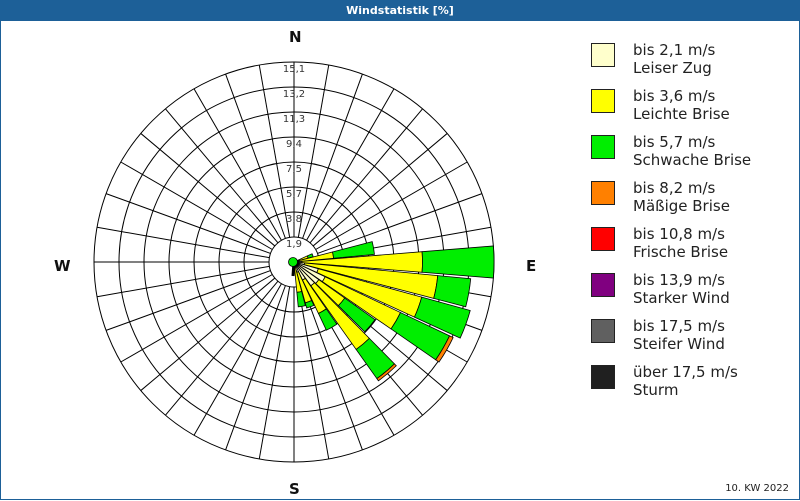 The image size is (800, 501). Describe the element at coordinates (295, 37) in the screenshot. I see `direction-label-north: N` at that location.